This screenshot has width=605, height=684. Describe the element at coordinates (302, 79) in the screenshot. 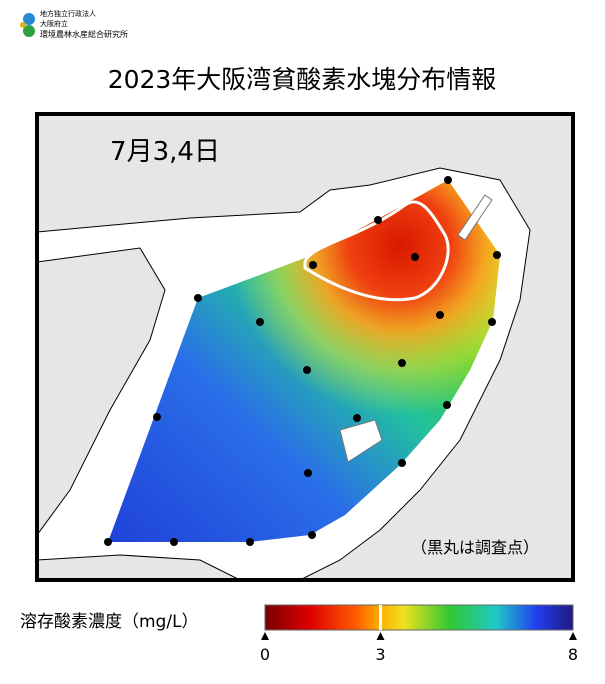

I see `title: 2023年大阪湾貧酸素水塊分布情報` at that location.